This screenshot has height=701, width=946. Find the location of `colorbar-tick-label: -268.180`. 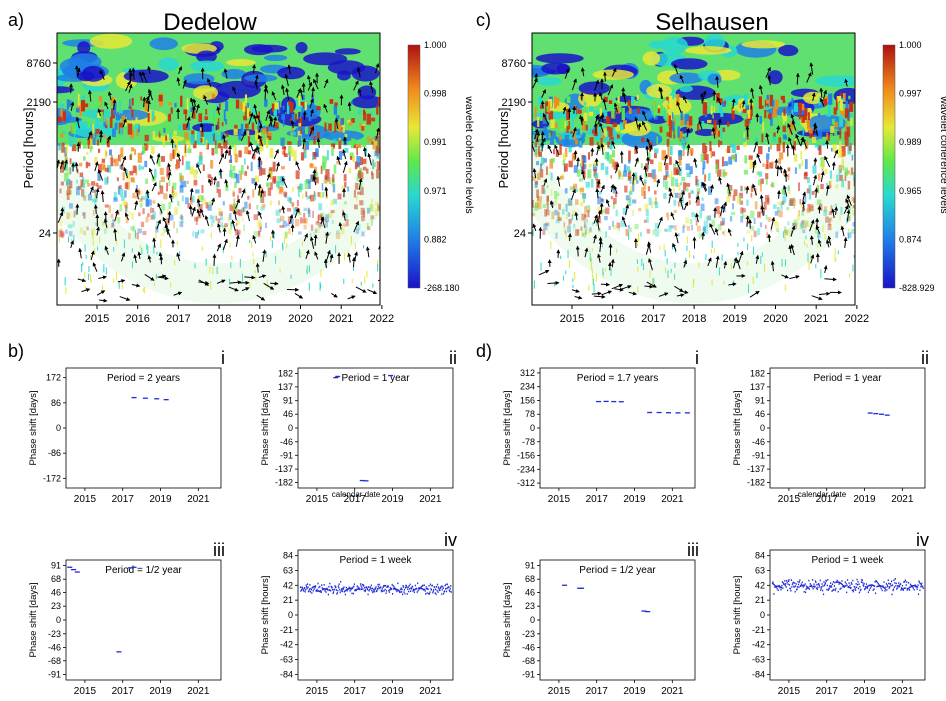

colorbar-tick-label: -268.180 is located at coordinates (442, 288).